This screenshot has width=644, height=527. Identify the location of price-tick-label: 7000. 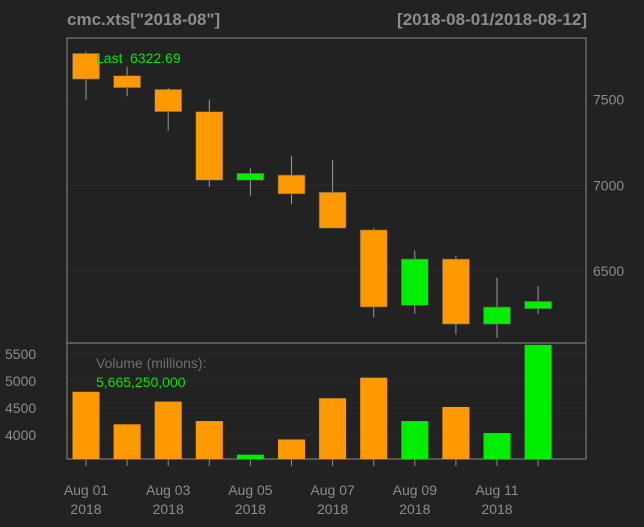
(608, 185).